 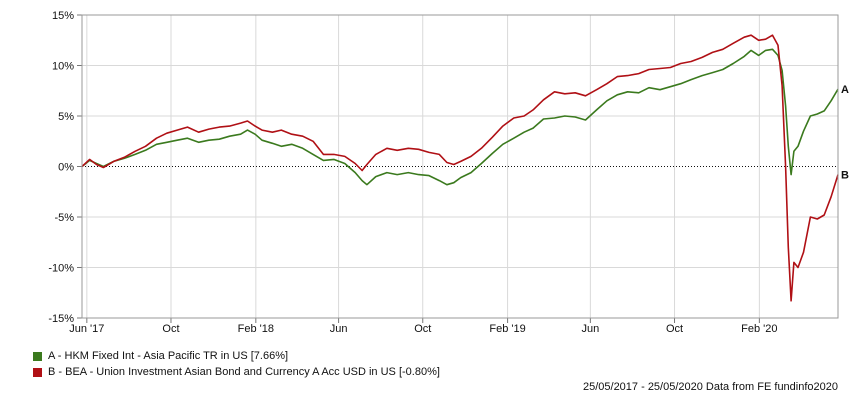 I want to click on x-tick-label: Feb '20, so click(x=759, y=329).